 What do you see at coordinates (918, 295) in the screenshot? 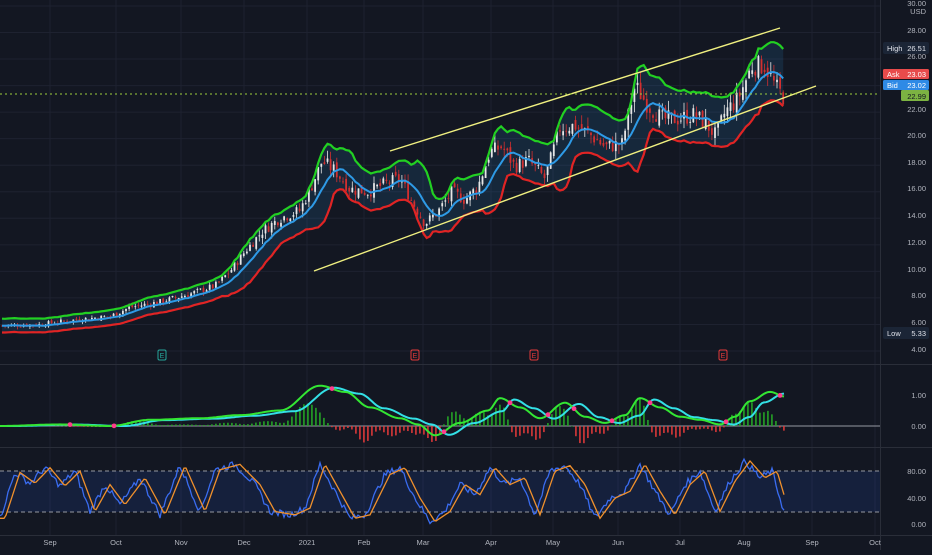
I see `price-axis-tick: 8.00` at bounding box center [918, 295].